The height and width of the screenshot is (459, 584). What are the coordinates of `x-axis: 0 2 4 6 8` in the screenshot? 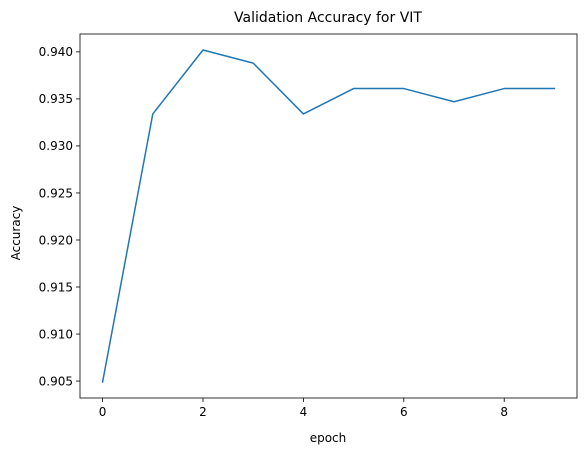 It's located at (303, 408).